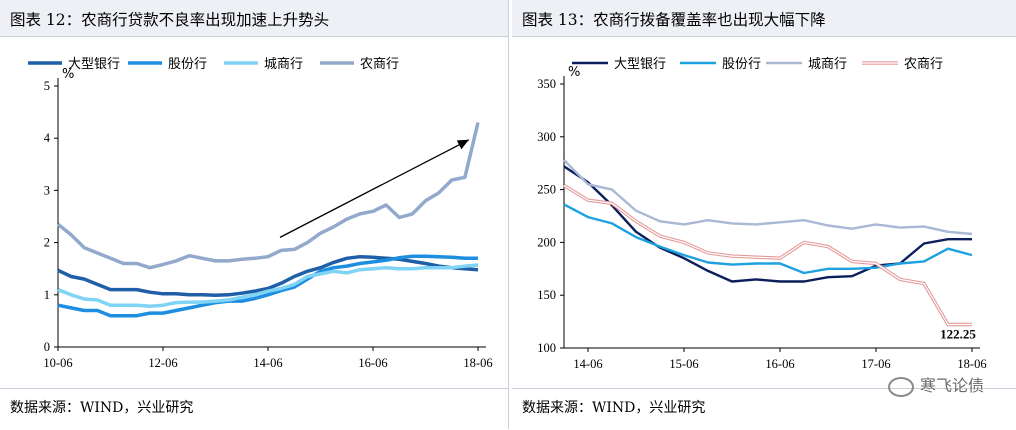  Describe the element at coordinates (546, 137) in the screenshot. I see `y-tick-label: 300` at that location.